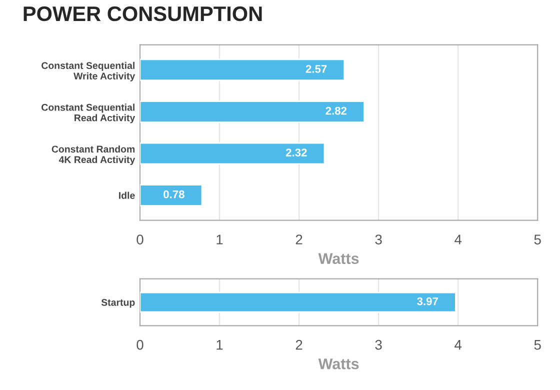 The image size is (560, 390). What do you see at coordinates (118, 303) in the screenshot?
I see `y-tick-label: Startup` at bounding box center [118, 303].